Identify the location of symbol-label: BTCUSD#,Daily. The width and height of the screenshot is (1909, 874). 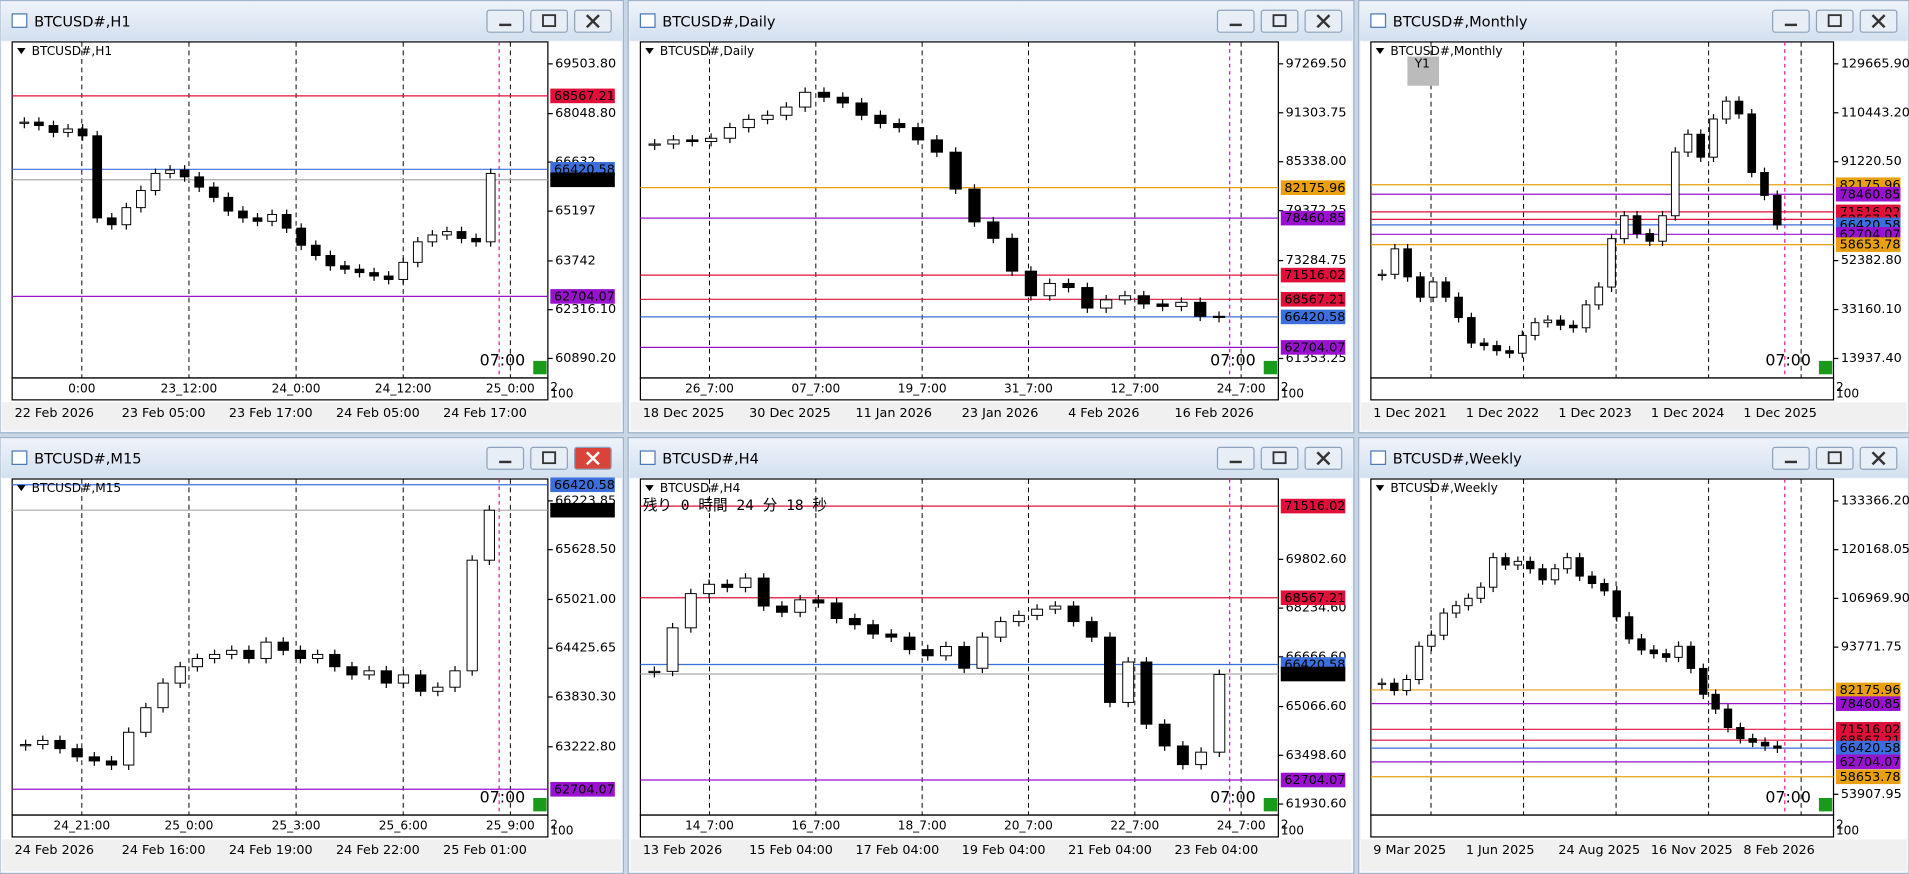
(707, 51).